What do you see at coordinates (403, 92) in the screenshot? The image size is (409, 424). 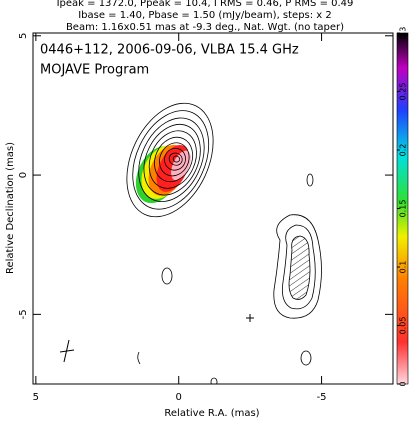 I see `colorbar-tick-label: 0.25` at bounding box center [403, 92].